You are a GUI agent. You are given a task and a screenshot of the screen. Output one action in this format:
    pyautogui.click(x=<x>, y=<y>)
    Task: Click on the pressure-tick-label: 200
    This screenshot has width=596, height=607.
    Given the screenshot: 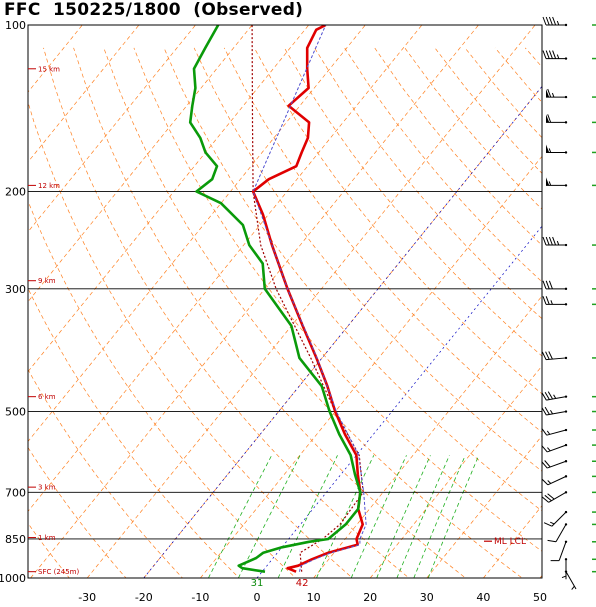 What is the action you would take?
    pyautogui.click(x=15, y=191)
    